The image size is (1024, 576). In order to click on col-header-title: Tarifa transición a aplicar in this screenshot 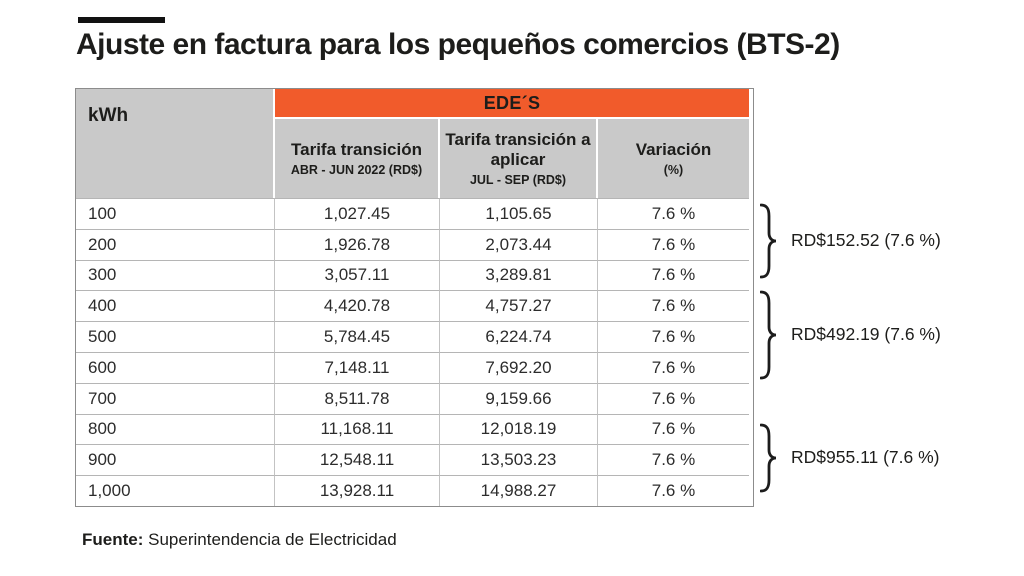, I will do `click(518, 149)`.